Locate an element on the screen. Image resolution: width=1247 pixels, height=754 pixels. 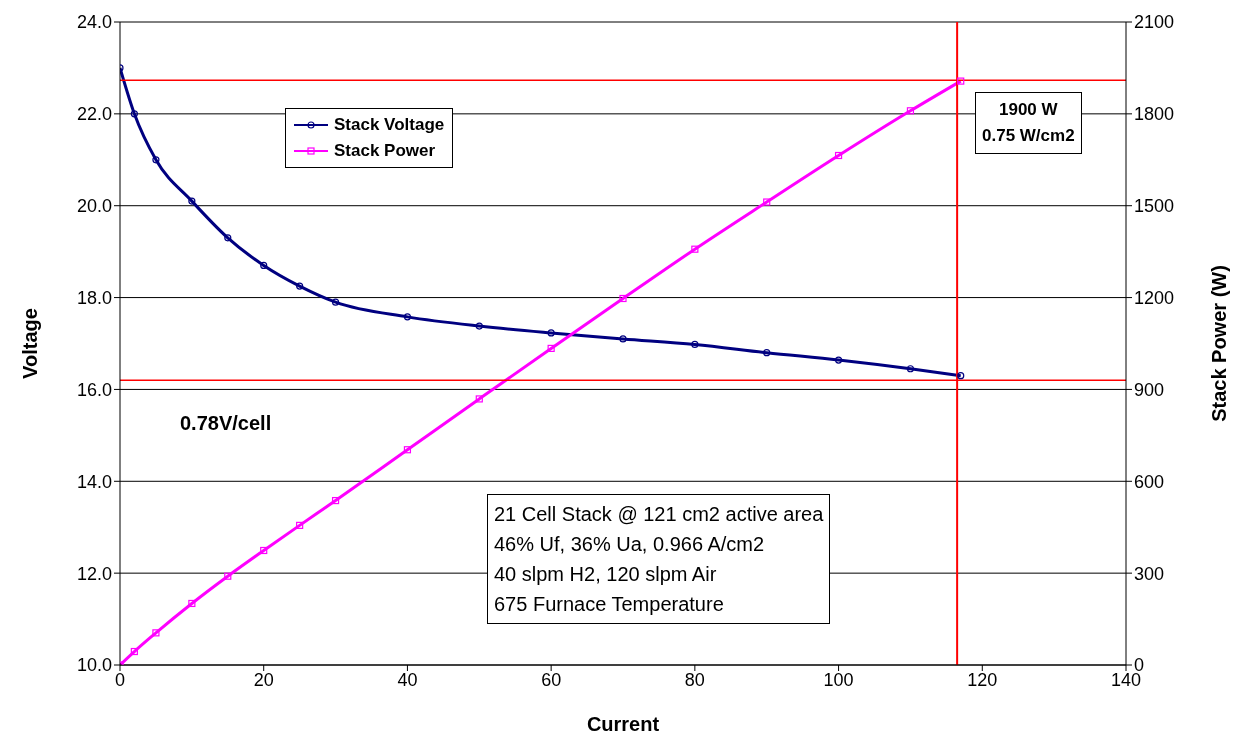
y2-tick-label: 1500 is located at coordinates (1154, 206).